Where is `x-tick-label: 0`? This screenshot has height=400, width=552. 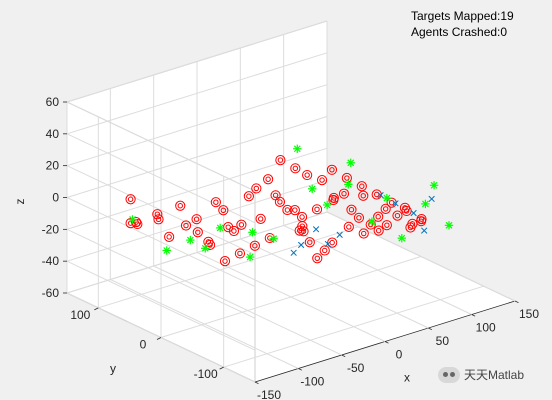
x-tick-label: 0 is located at coordinates (399, 355).